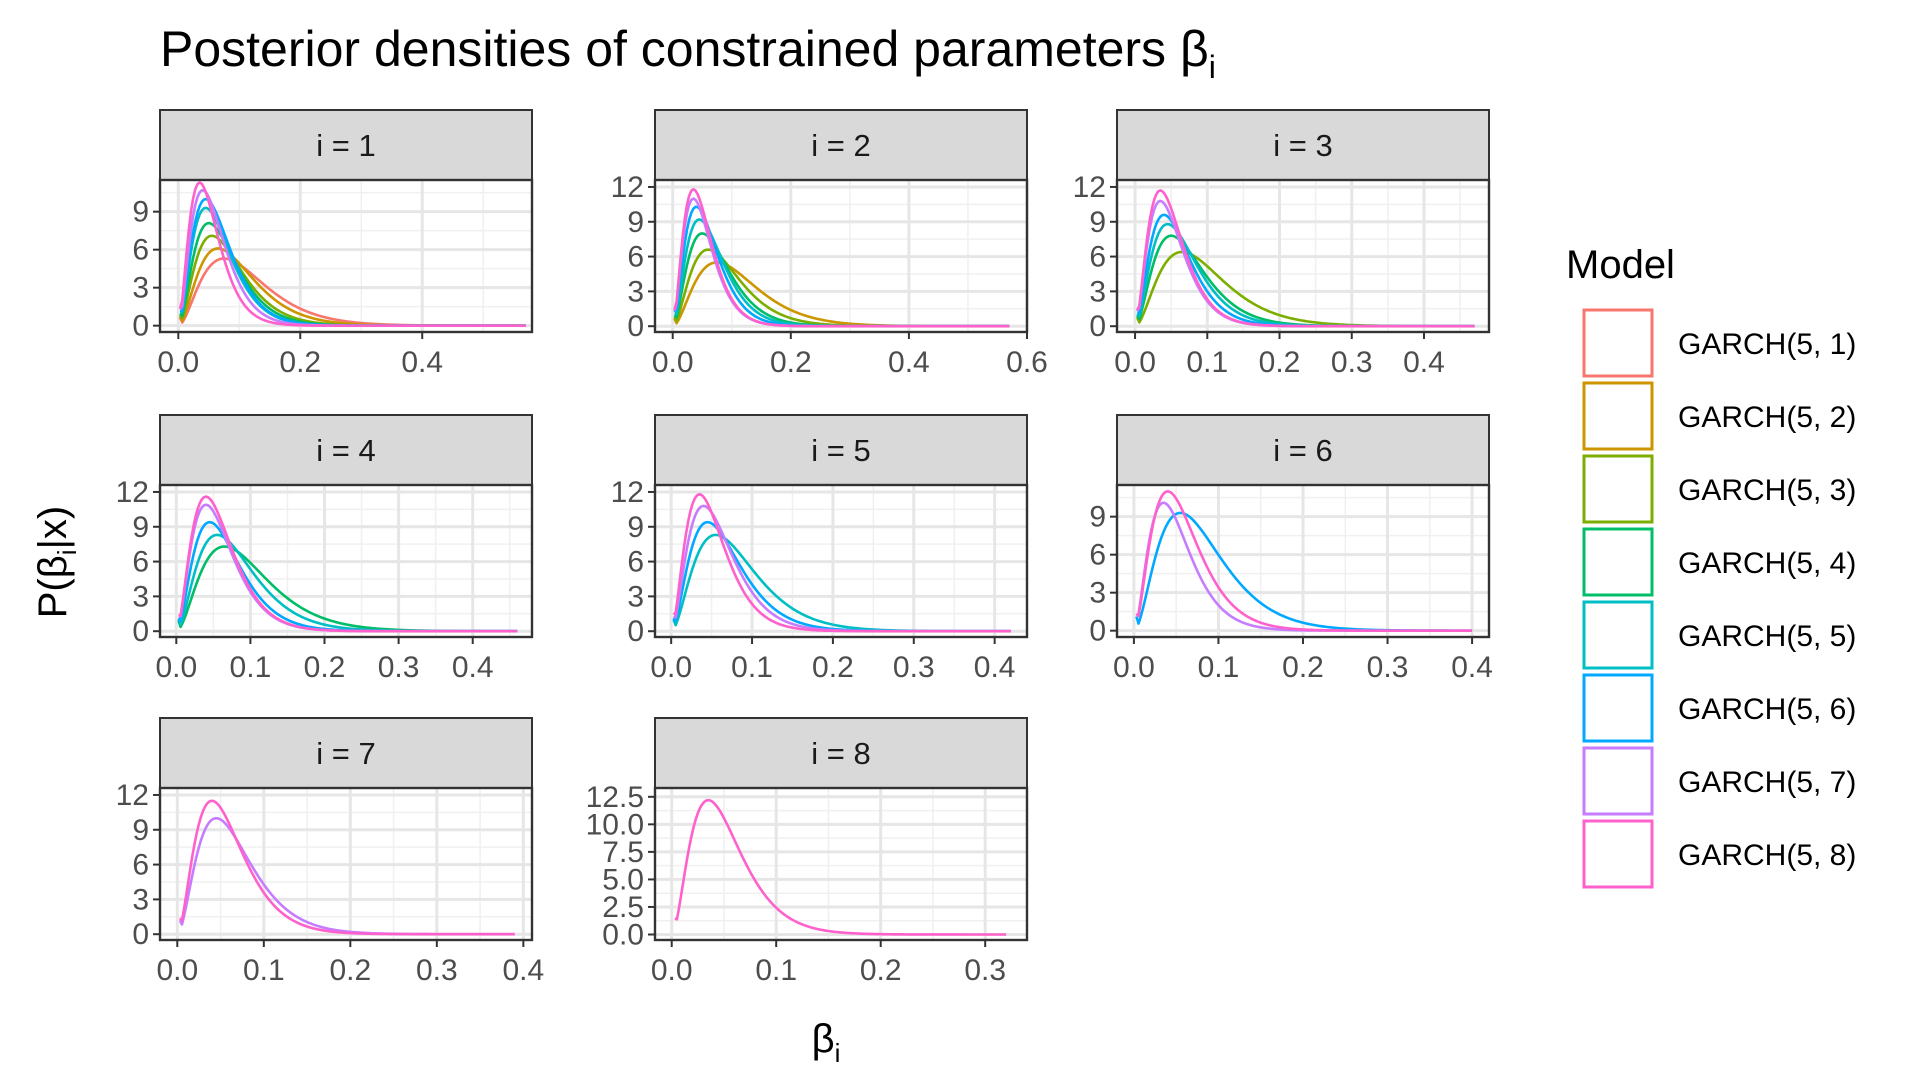 Image resolution: width=1920 pixels, height=1080 pixels. I want to click on legend-label: GARCH(5, 6), so click(1767, 709).